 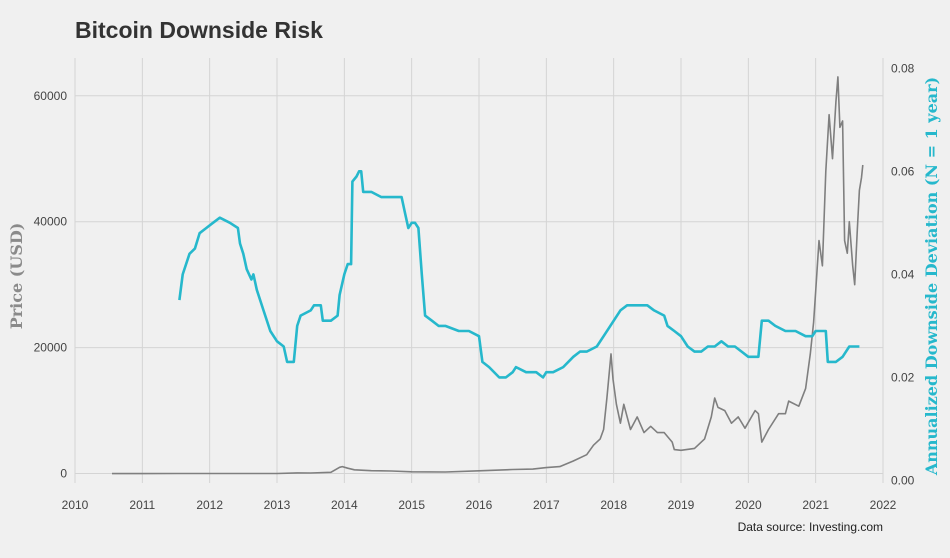 I want to click on y-right-tick-label: 0.06, so click(x=903, y=171).